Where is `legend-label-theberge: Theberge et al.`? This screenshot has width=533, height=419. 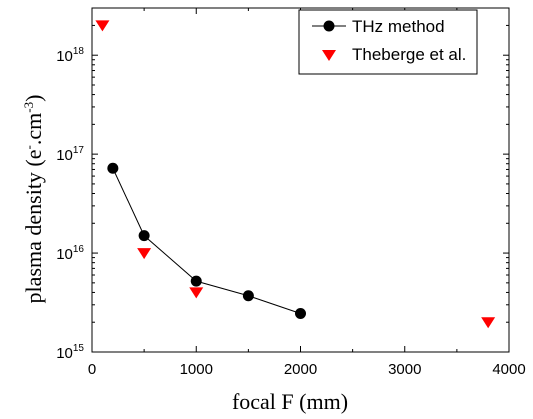
legend-label-theberge: Theberge et al. is located at coordinates (409, 54).